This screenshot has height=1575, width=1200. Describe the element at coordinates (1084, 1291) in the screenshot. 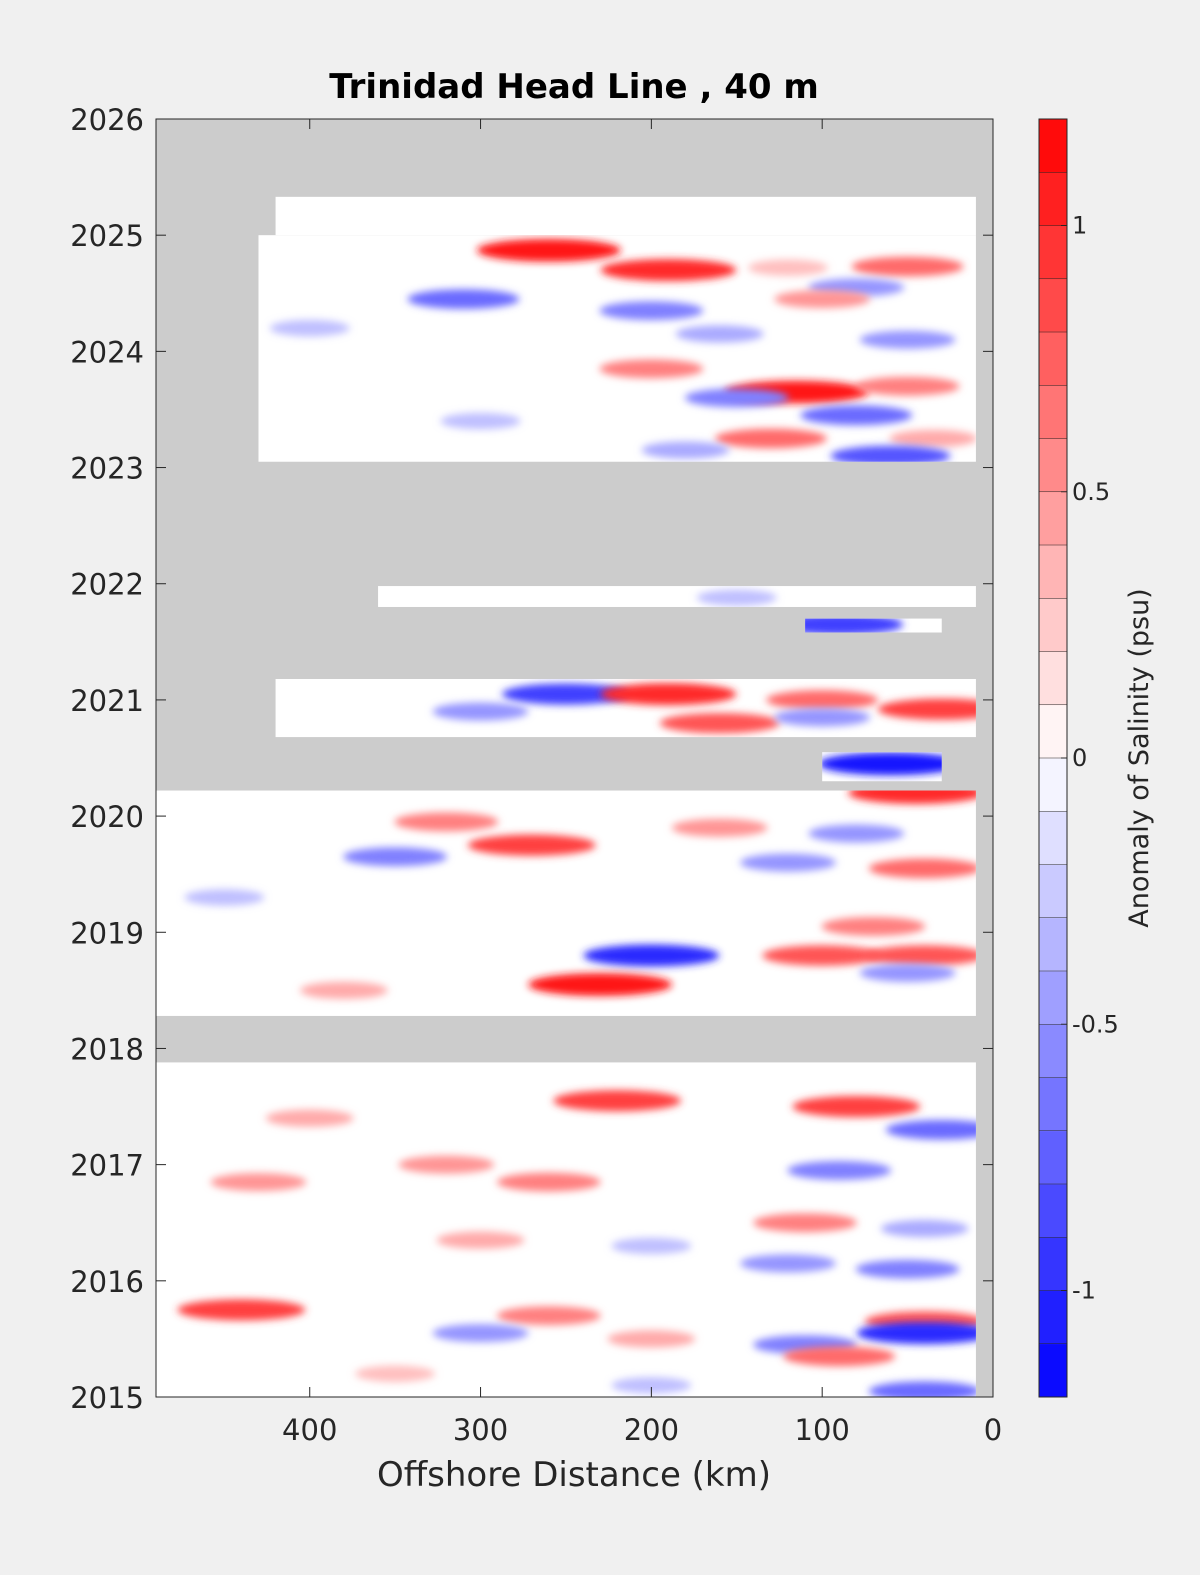

I see `colorbar-tick-label: -1` at that location.